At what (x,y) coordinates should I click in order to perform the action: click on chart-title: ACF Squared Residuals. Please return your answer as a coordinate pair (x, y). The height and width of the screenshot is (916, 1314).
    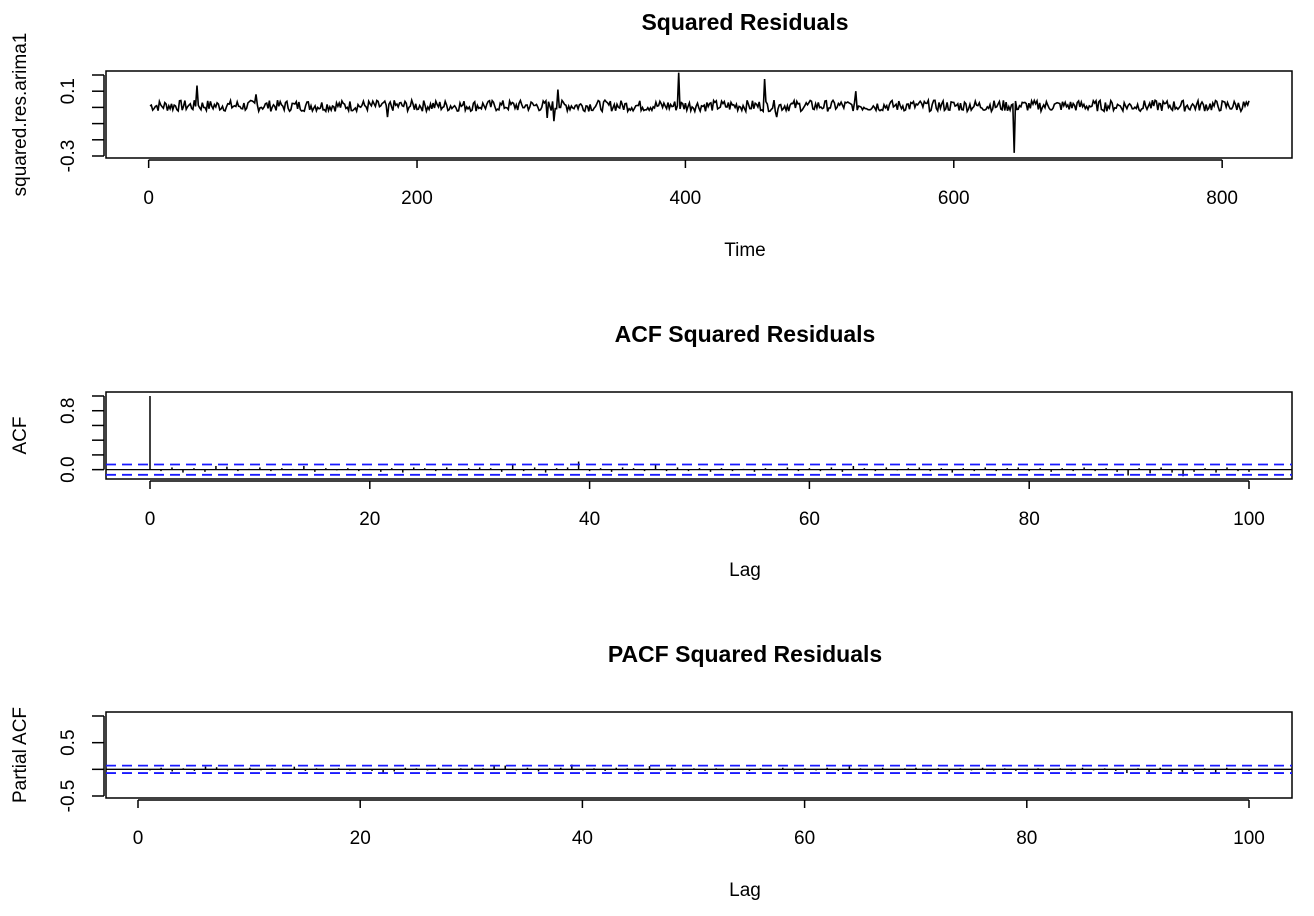
    Looking at the image, I should click on (745, 334).